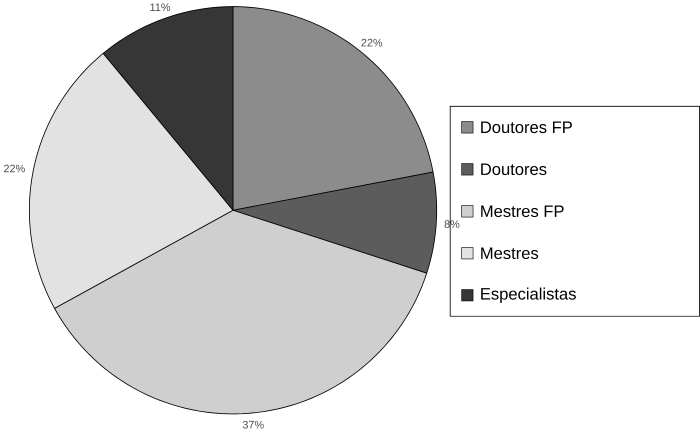 The image size is (700, 432). I want to click on data-label: 37%, so click(253, 424).